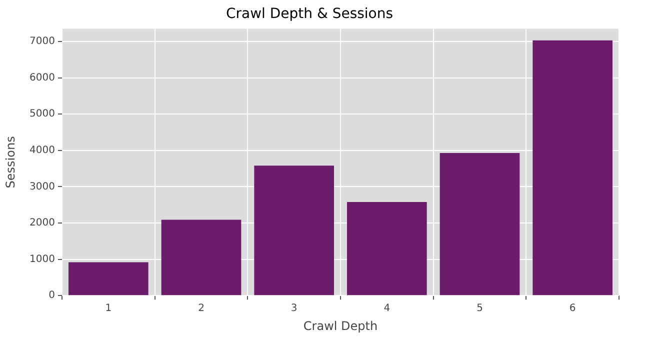 The height and width of the screenshot is (342, 646). What do you see at coordinates (42, 150) in the screenshot?
I see `y-tick-label: 4000` at bounding box center [42, 150].